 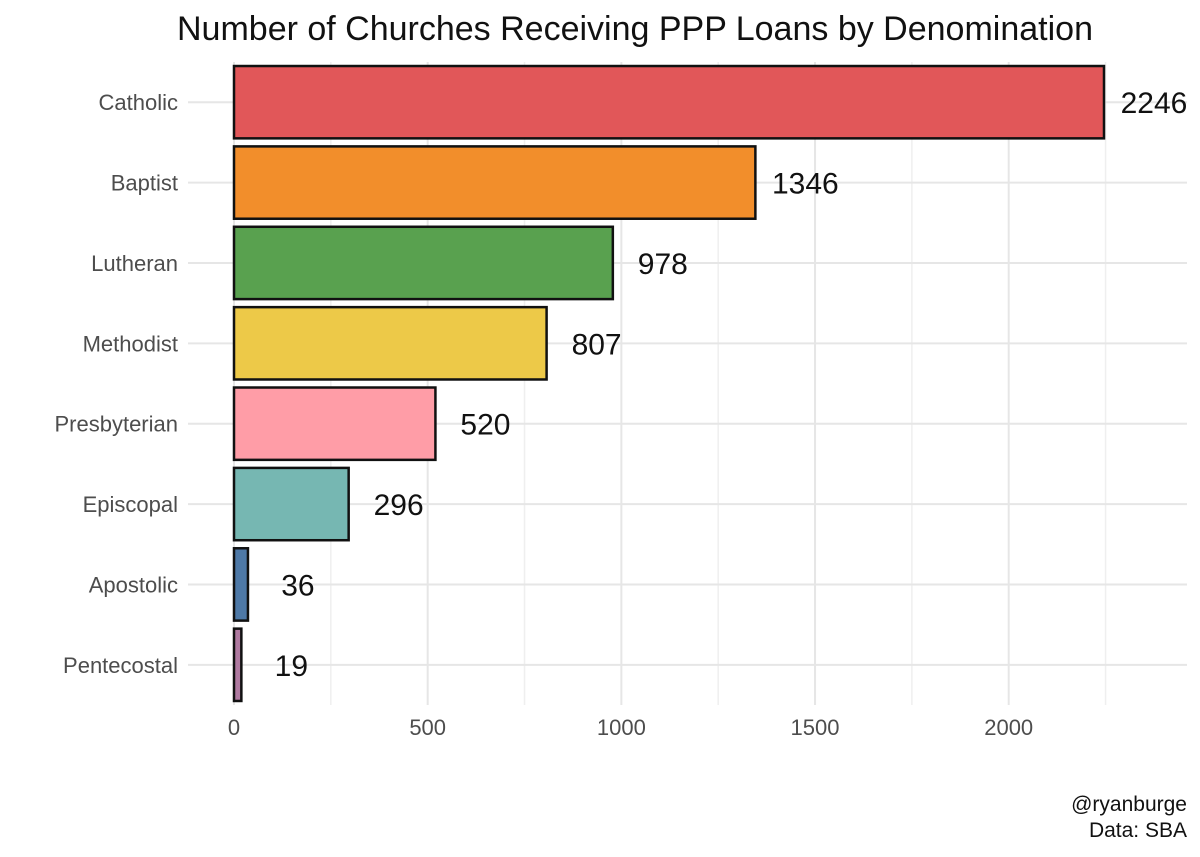 What do you see at coordinates (120, 665) in the screenshot?
I see `category-label-pentecostal: Pentecostal` at bounding box center [120, 665].